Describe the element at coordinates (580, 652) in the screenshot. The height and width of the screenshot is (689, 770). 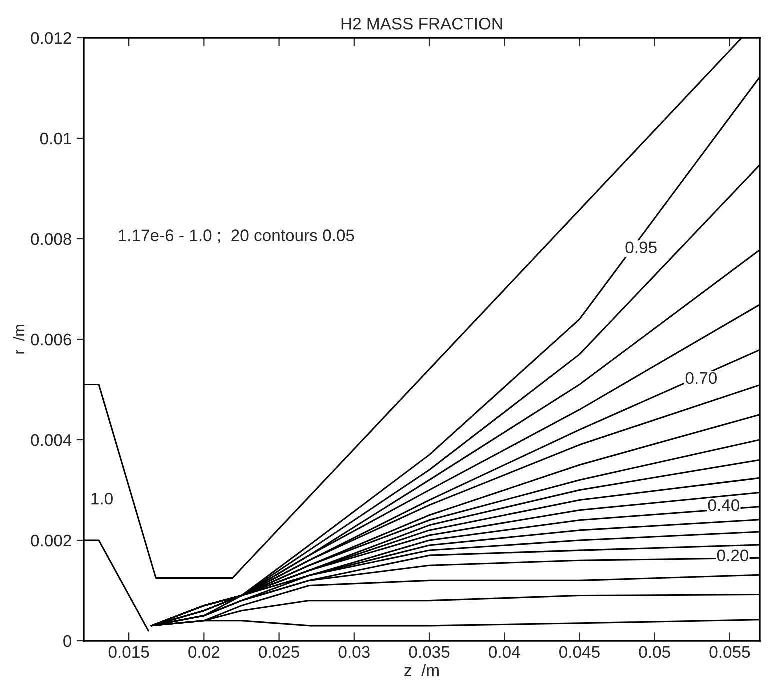
I see `x-tick-label: 0.045` at that location.